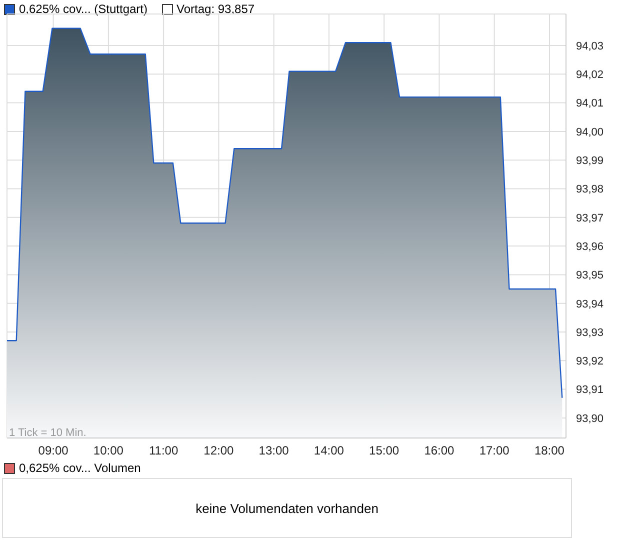 Image resolution: width=620 pixels, height=546 pixels. Describe the element at coordinates (590, 304) in the screenshot. I see `y-tick-label: 93,94` at that location.